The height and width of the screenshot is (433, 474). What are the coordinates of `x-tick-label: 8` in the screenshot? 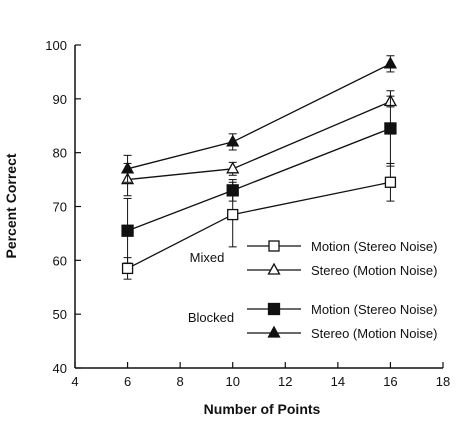 It's located at (180, 381).